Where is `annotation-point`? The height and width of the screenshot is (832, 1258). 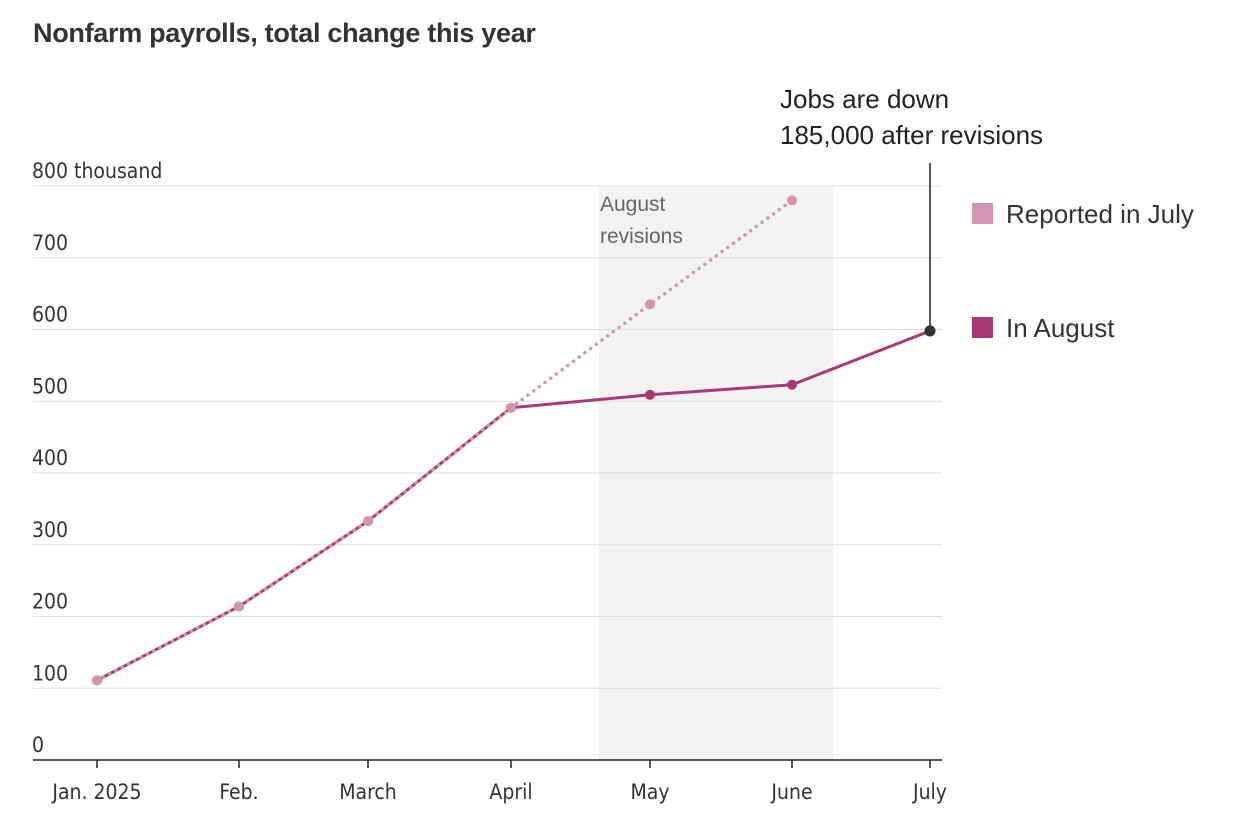 annotation-point is located at coordinates (930, 331).